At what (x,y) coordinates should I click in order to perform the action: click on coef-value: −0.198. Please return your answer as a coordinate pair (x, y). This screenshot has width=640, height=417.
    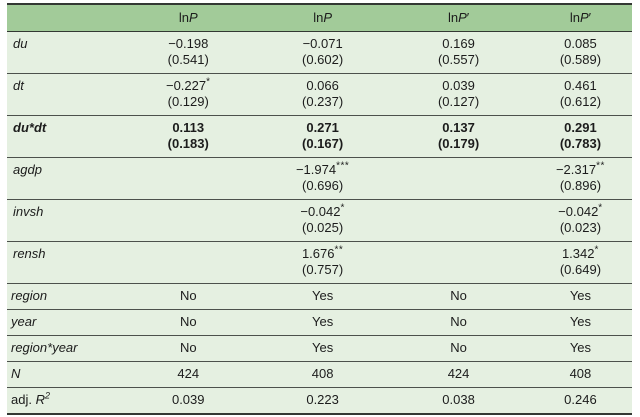
    Looking at the image, I should click on (188, 43).